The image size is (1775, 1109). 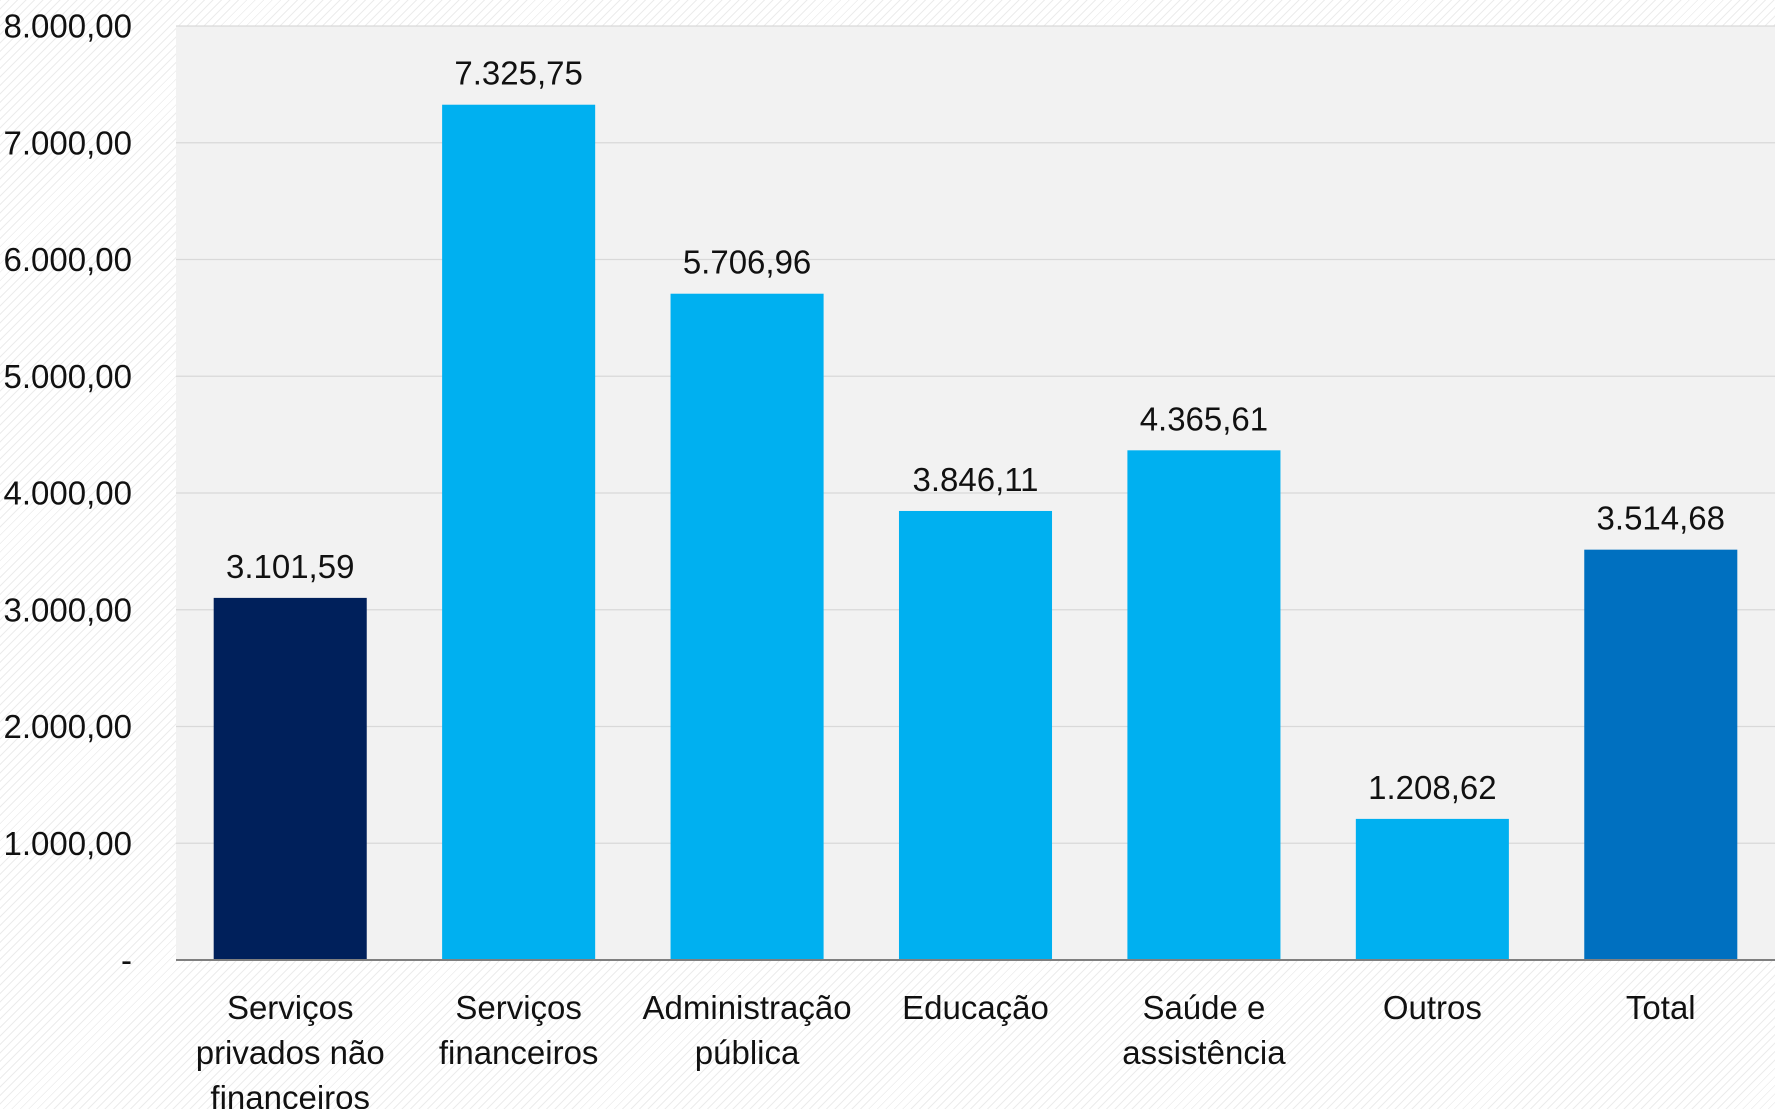 What do you see at coordinates (68, 843) in the screenshot?
I see `y-tick-label: 1.000,00` at bounding box center [68, 843].